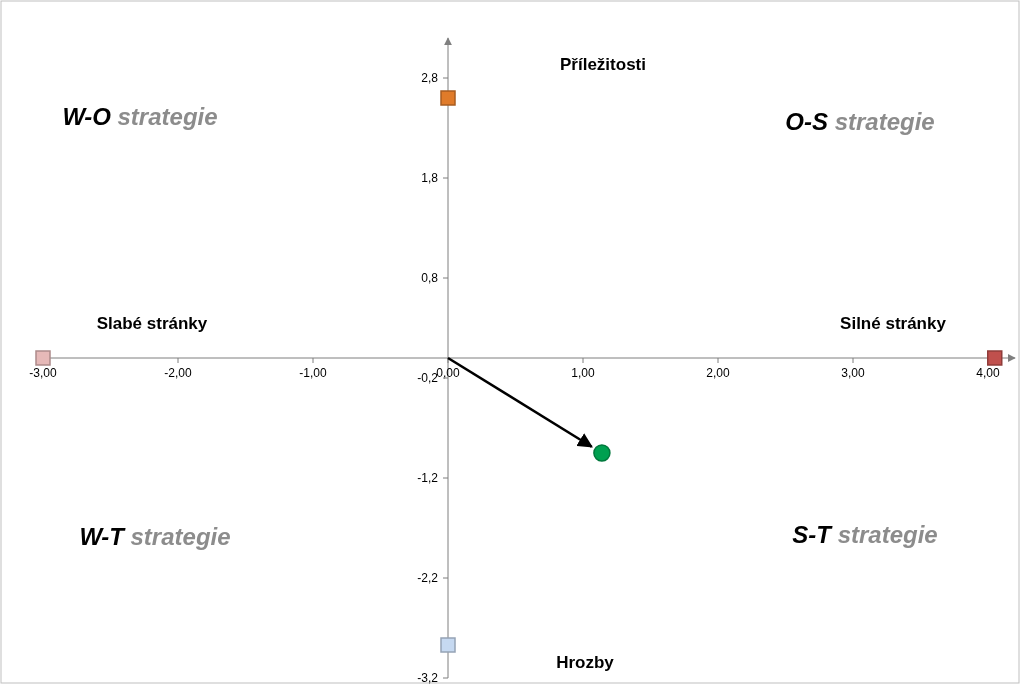  I want to click on x-tick-label: -2,00, so click(178, 373).